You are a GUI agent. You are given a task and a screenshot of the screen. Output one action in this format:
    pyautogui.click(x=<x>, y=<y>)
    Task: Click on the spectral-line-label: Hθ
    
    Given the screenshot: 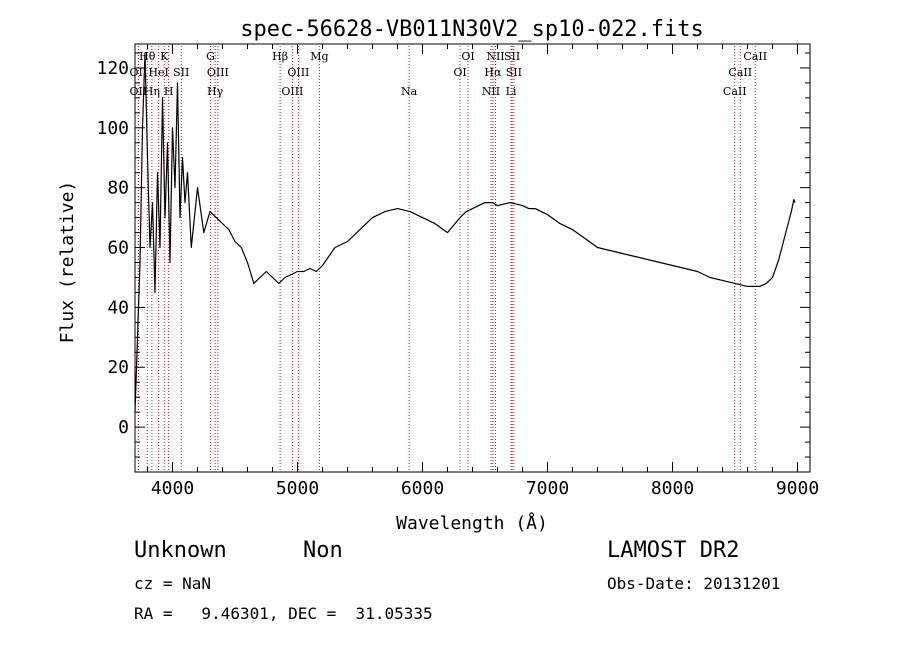 What is the action you would take?
    pyautogui.click(x=147, y=56)
    